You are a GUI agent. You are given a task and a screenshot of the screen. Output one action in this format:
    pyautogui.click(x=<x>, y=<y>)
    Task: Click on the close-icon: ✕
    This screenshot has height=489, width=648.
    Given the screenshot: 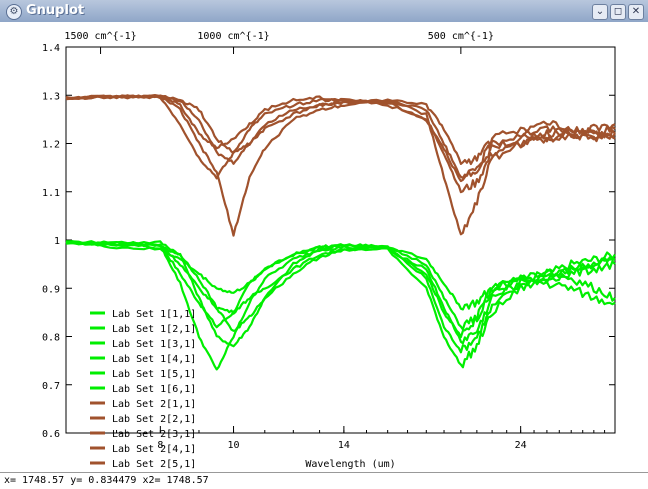 What is the action you would take?
    pyautogui.click(x=636, y=12)
    